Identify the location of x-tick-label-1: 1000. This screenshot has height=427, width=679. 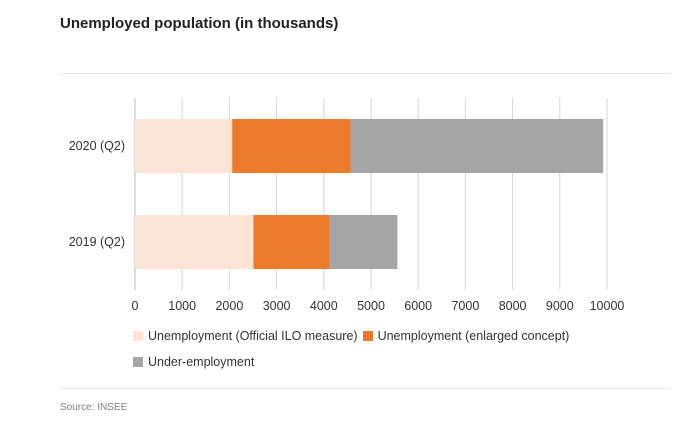
(182, 306).